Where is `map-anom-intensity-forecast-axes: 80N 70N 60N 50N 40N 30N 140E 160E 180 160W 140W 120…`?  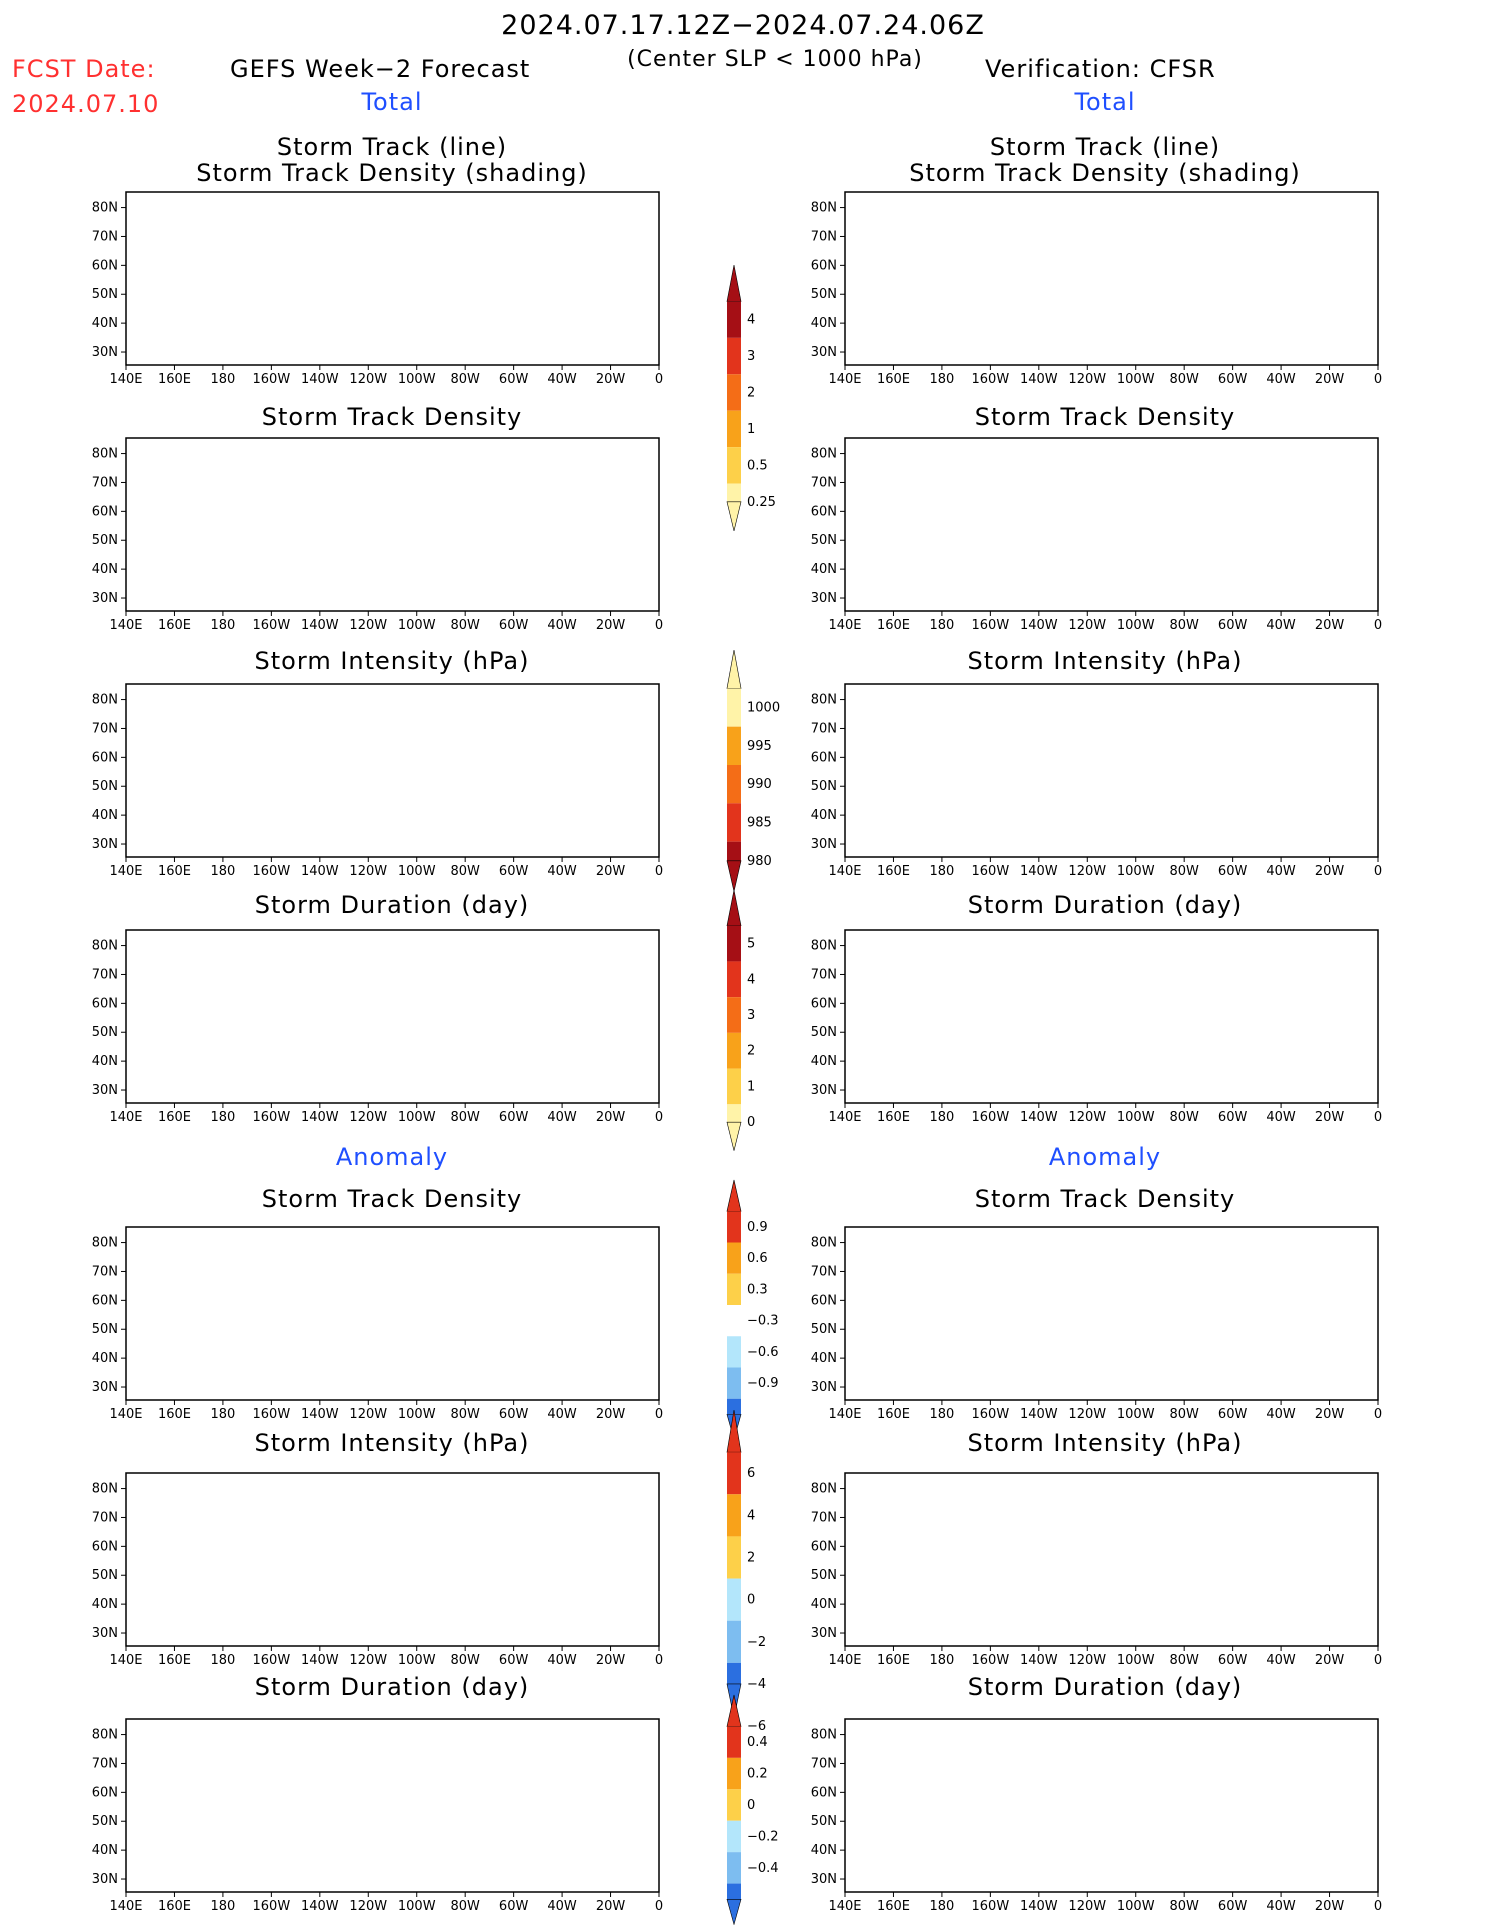
map-anom-intensity-forecast-axes: 80N 70N 60N 50N 40N 30N 140E 160E 180 160W 140W 120… is located at coordinates (377, 1570).